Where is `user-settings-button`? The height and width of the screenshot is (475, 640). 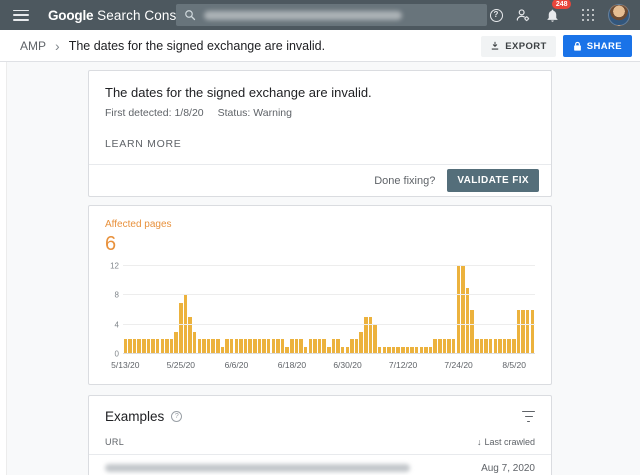
user-settings-button is located at coordinates (523, 15).